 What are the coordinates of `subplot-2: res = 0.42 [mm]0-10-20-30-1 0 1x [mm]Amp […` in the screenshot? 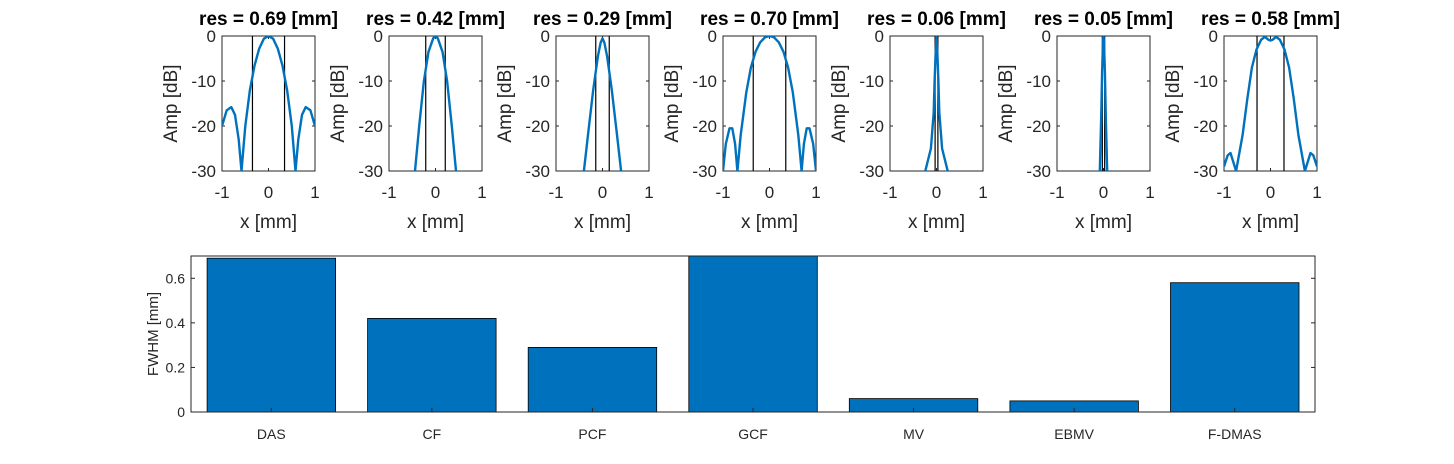 It's located at (416, 121).